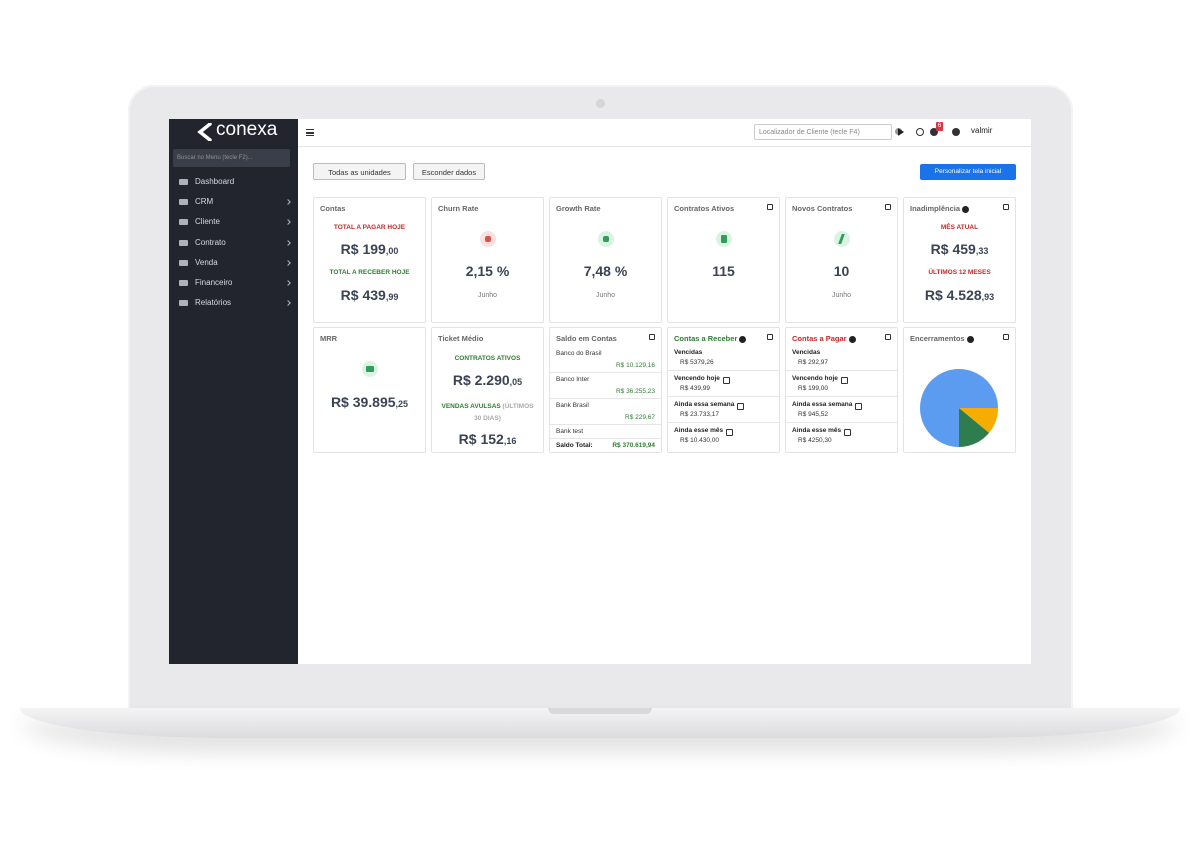 The width and height of the screenshot is (1200, 857). What do you see at coordinates (605, 271) in the screenshot?
I see `value: 7,48 %` at bounding box center [605, 271].